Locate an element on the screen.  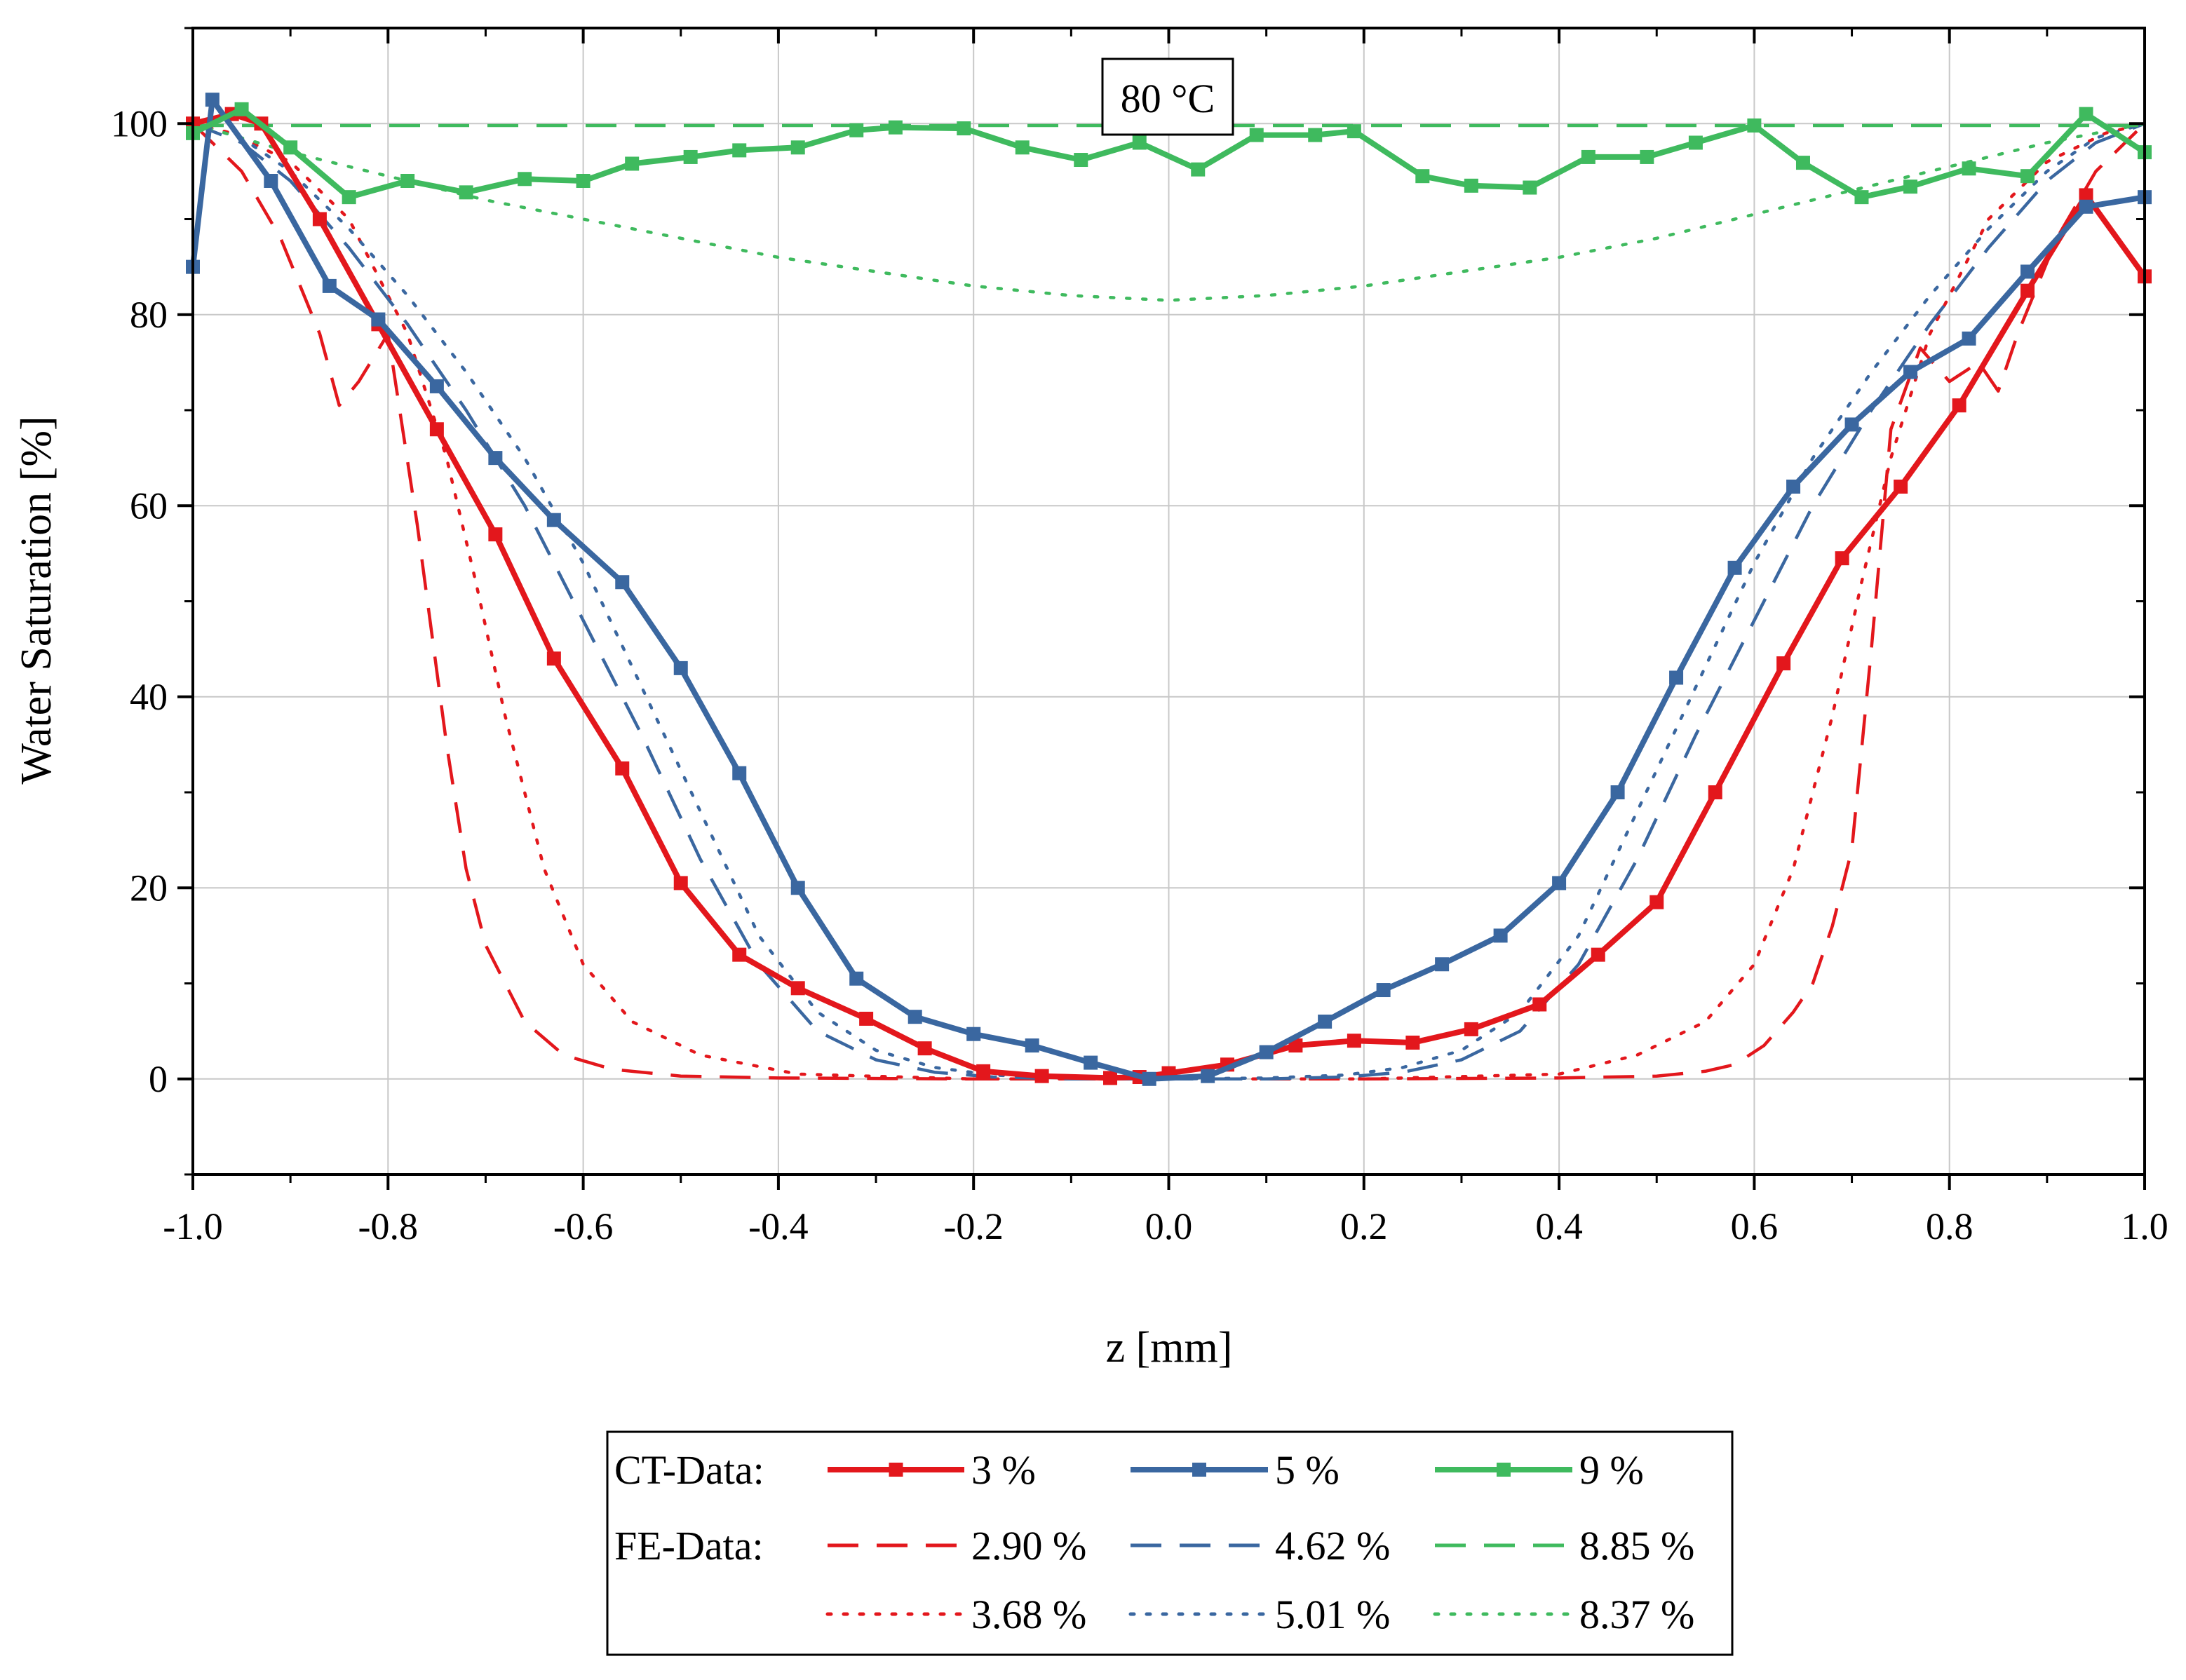
legend-entry-ct-5: 5 % is located at coordinates (1307, 1470).